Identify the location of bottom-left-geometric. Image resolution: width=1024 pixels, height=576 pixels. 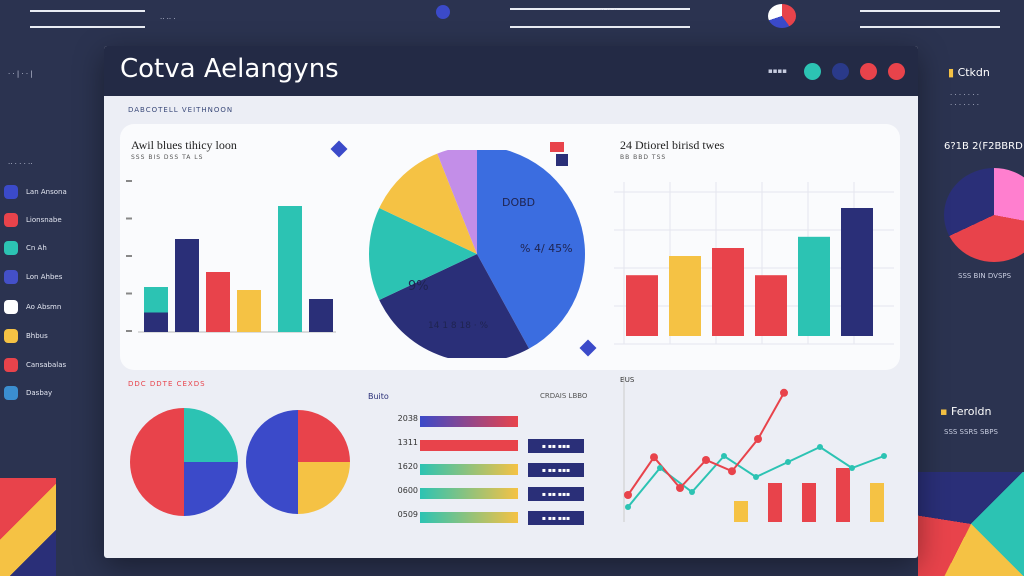
(28, 527).